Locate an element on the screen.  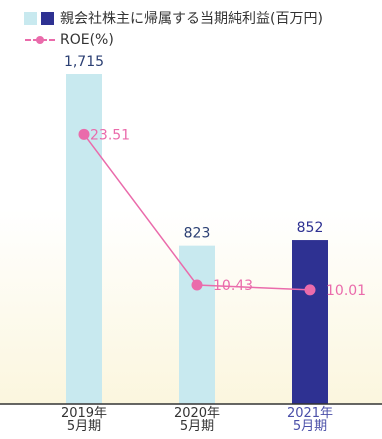
legend-line-label: ROE(%) is located at coordinates (87, 40).